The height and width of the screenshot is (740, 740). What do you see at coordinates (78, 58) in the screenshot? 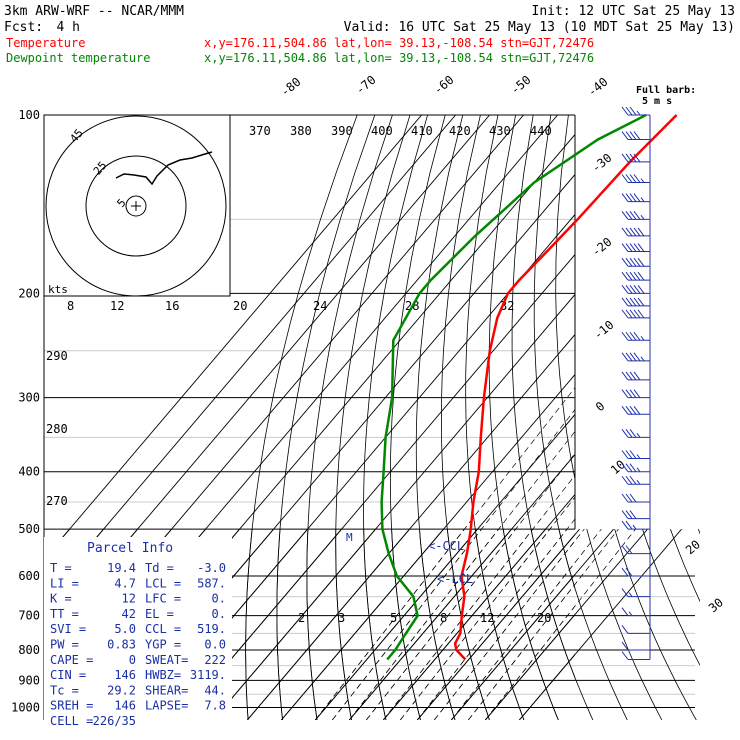
I see `dewpoint-legend-label: Dewpoint temperature` at bounding box center [78, 58].